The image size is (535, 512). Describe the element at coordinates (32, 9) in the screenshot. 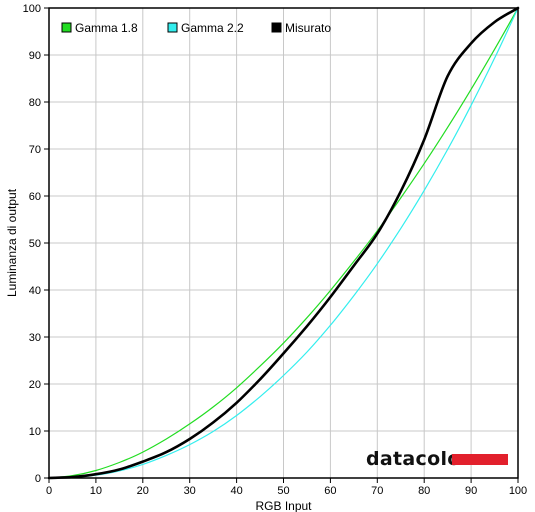

I see `y-tick-label: 100` at that location.